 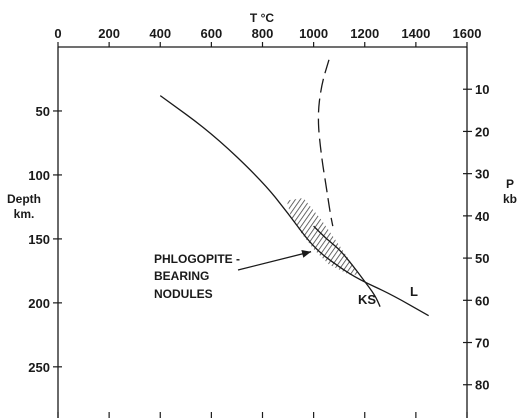 I want to click on x-tick-label: 600, so click(x=212, y=33).